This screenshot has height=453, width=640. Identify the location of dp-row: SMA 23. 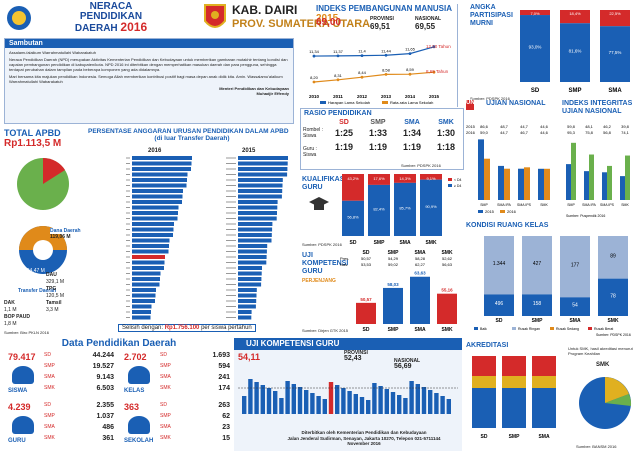
(195, 427).